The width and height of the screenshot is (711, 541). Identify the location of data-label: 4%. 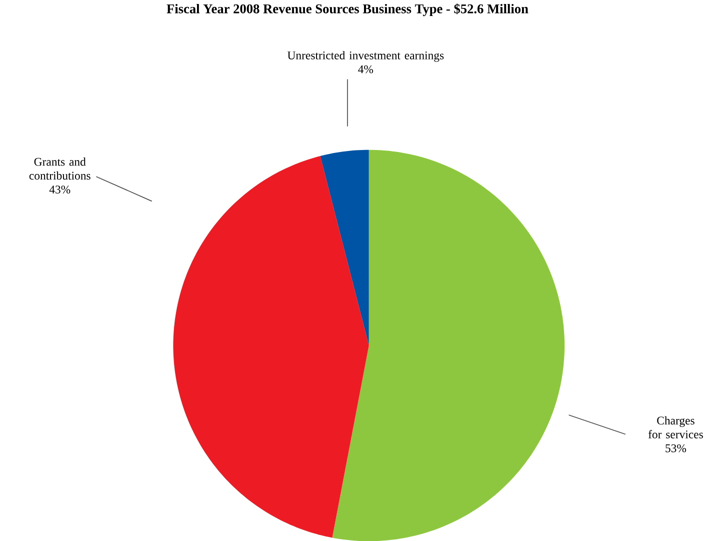
(366, 69).